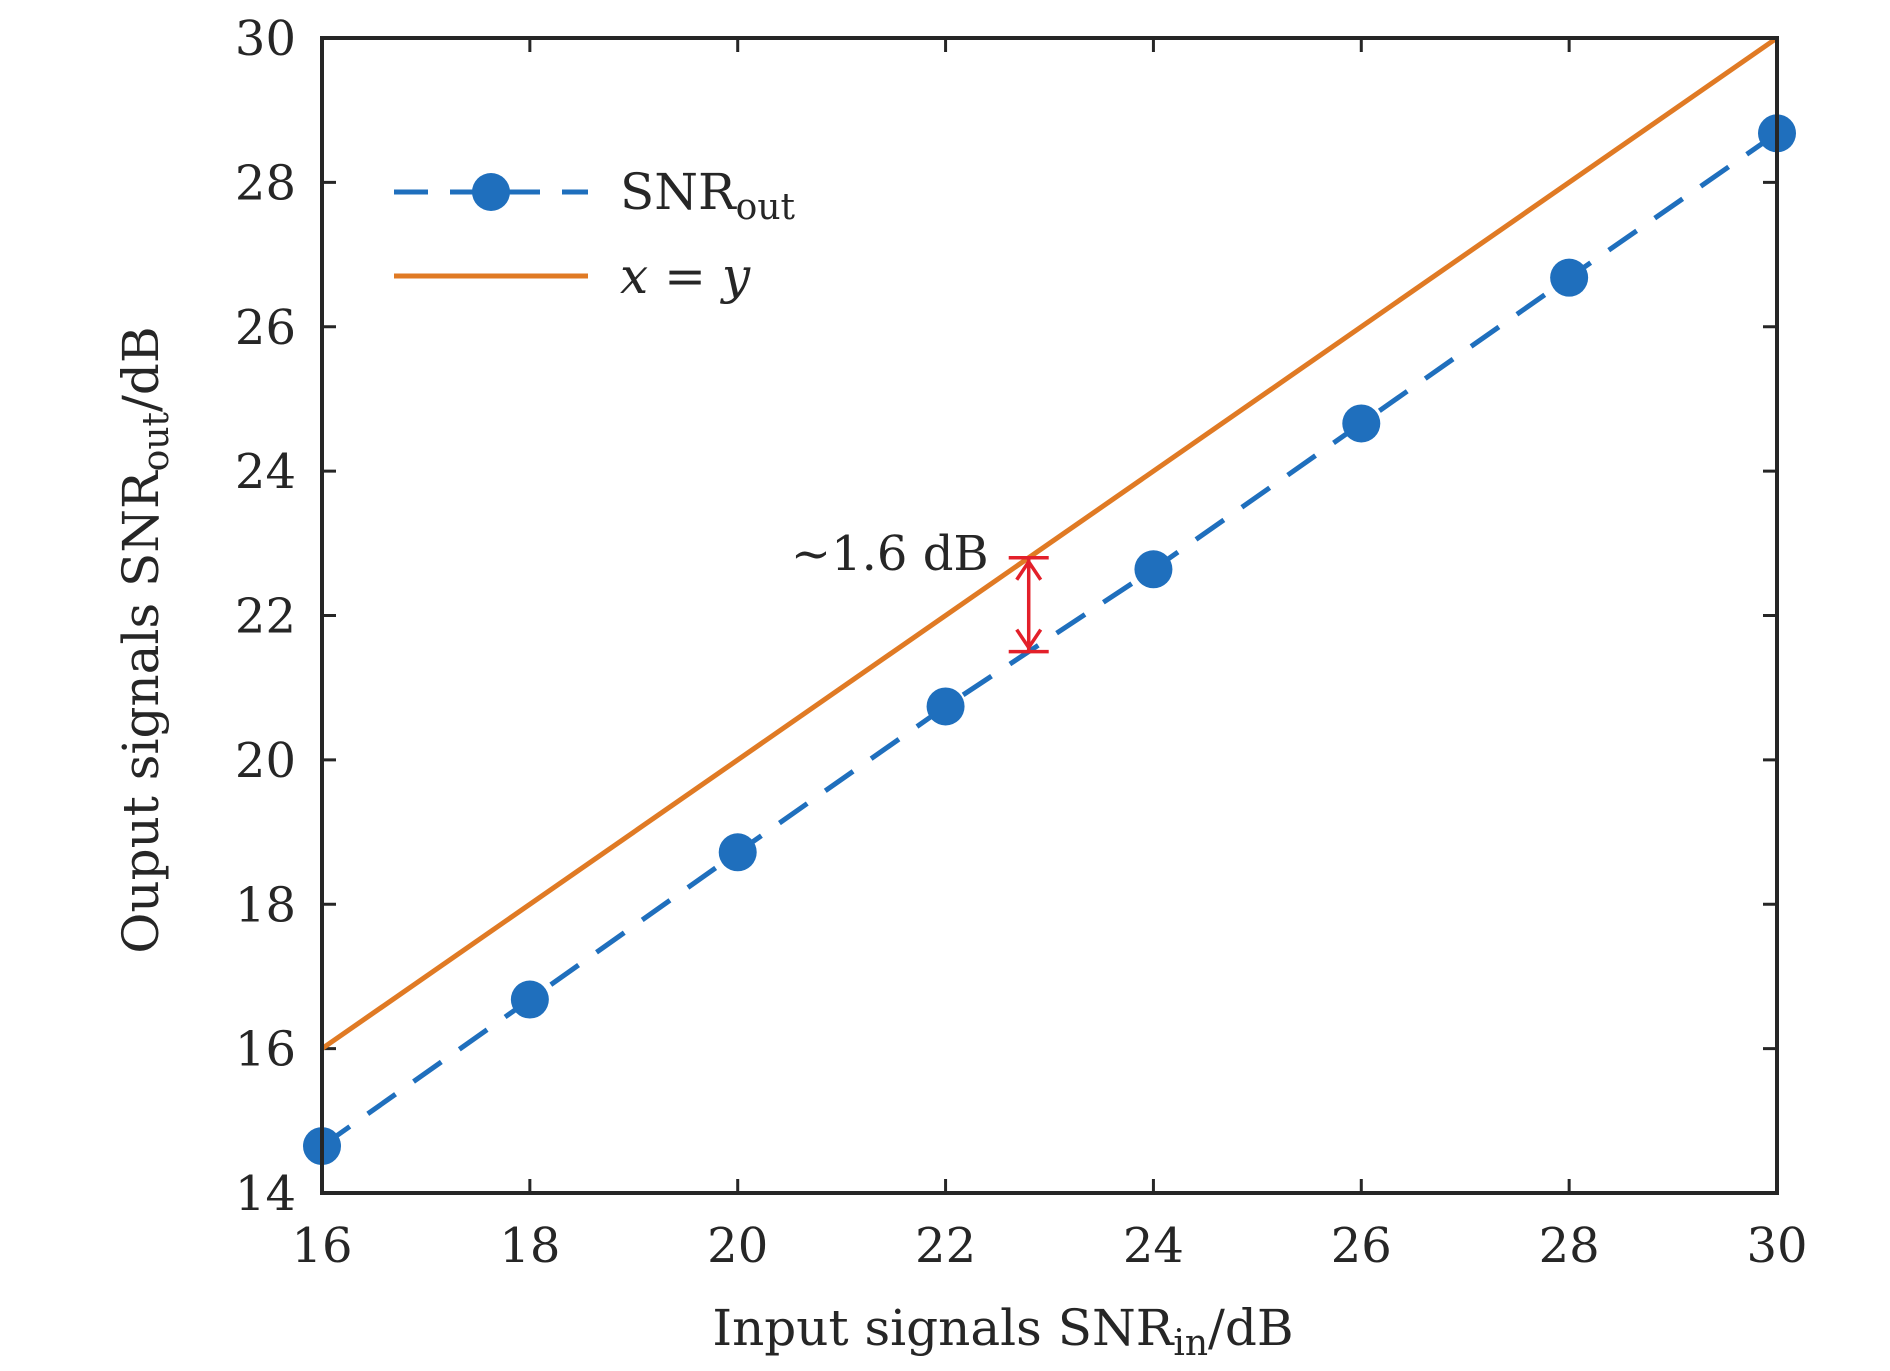 The image size is (1890, 1371). Describe the element at coordinates (265, 1194) in the screenshot. I see `y-tick-label: 14` at that location.